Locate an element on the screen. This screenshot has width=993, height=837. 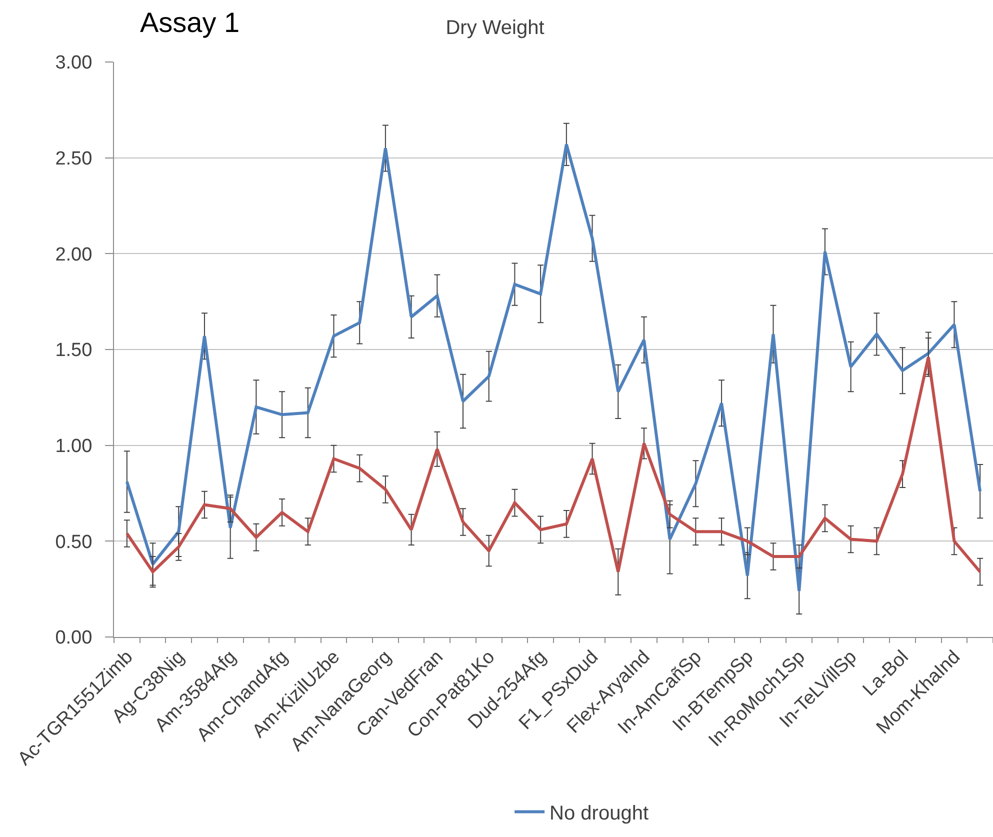
legend-label: No drought is located at coordinates (599, 813).